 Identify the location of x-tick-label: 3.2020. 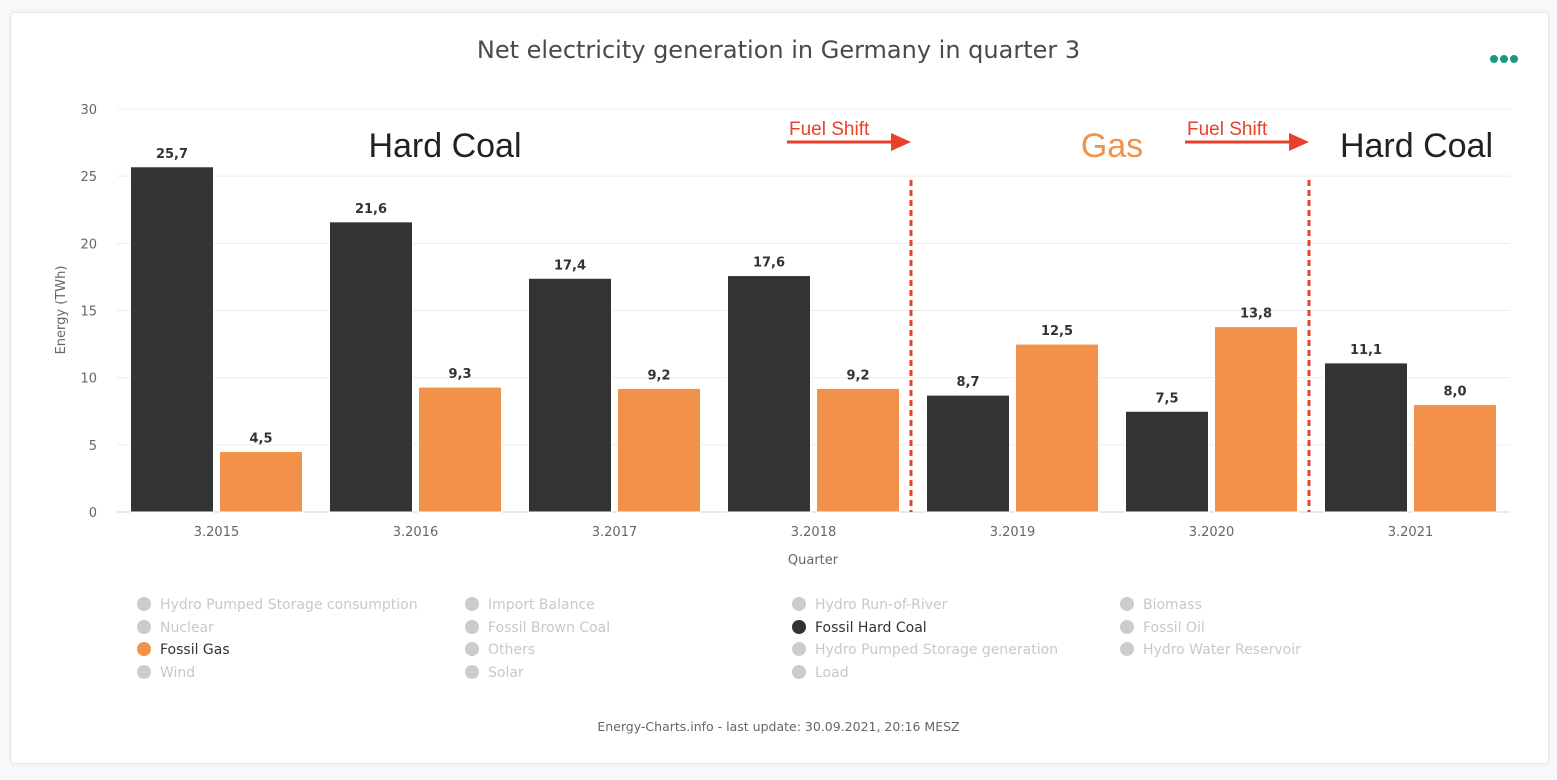
(1212, 532).